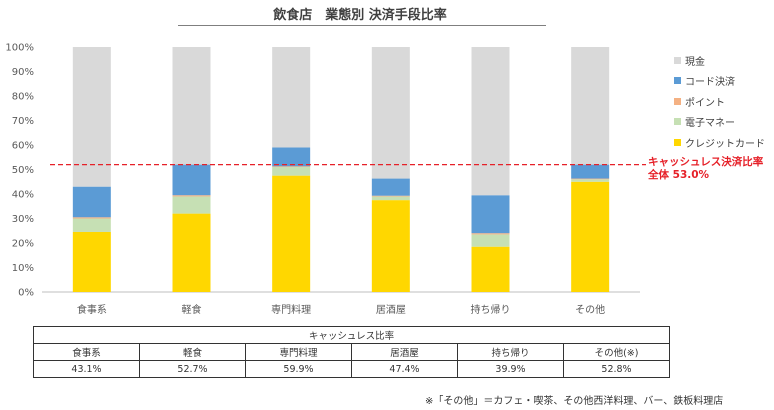 The width and height of the screenshot is (774, 410). What do you see at coordinates (590, 309) in the screenshot?
I see `x-tick-label: その他` at bounding box center [590, 309].